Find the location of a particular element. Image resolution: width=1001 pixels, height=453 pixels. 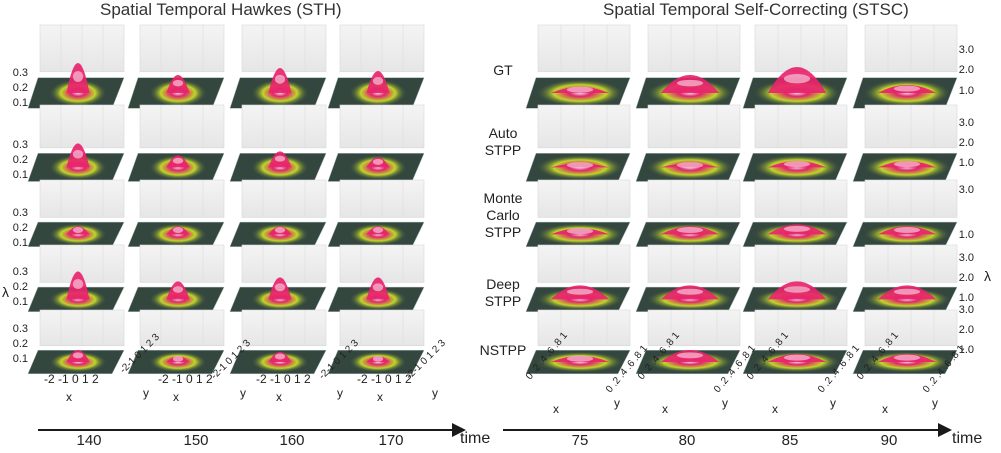

row-label-deep-stpp: Deep STPP is located at coordinates (503, 293).